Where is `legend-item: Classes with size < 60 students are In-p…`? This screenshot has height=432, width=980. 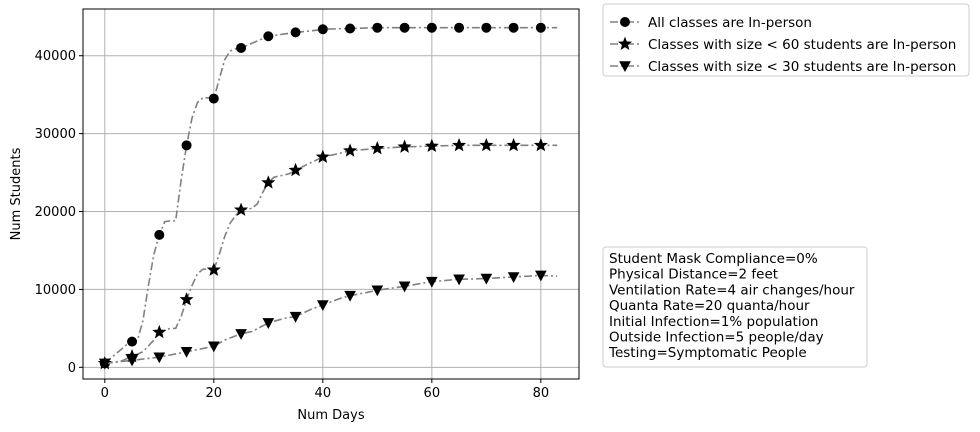
legend-item: Classes with size < 60 students are In-p… is located at coordinates (783, 44).